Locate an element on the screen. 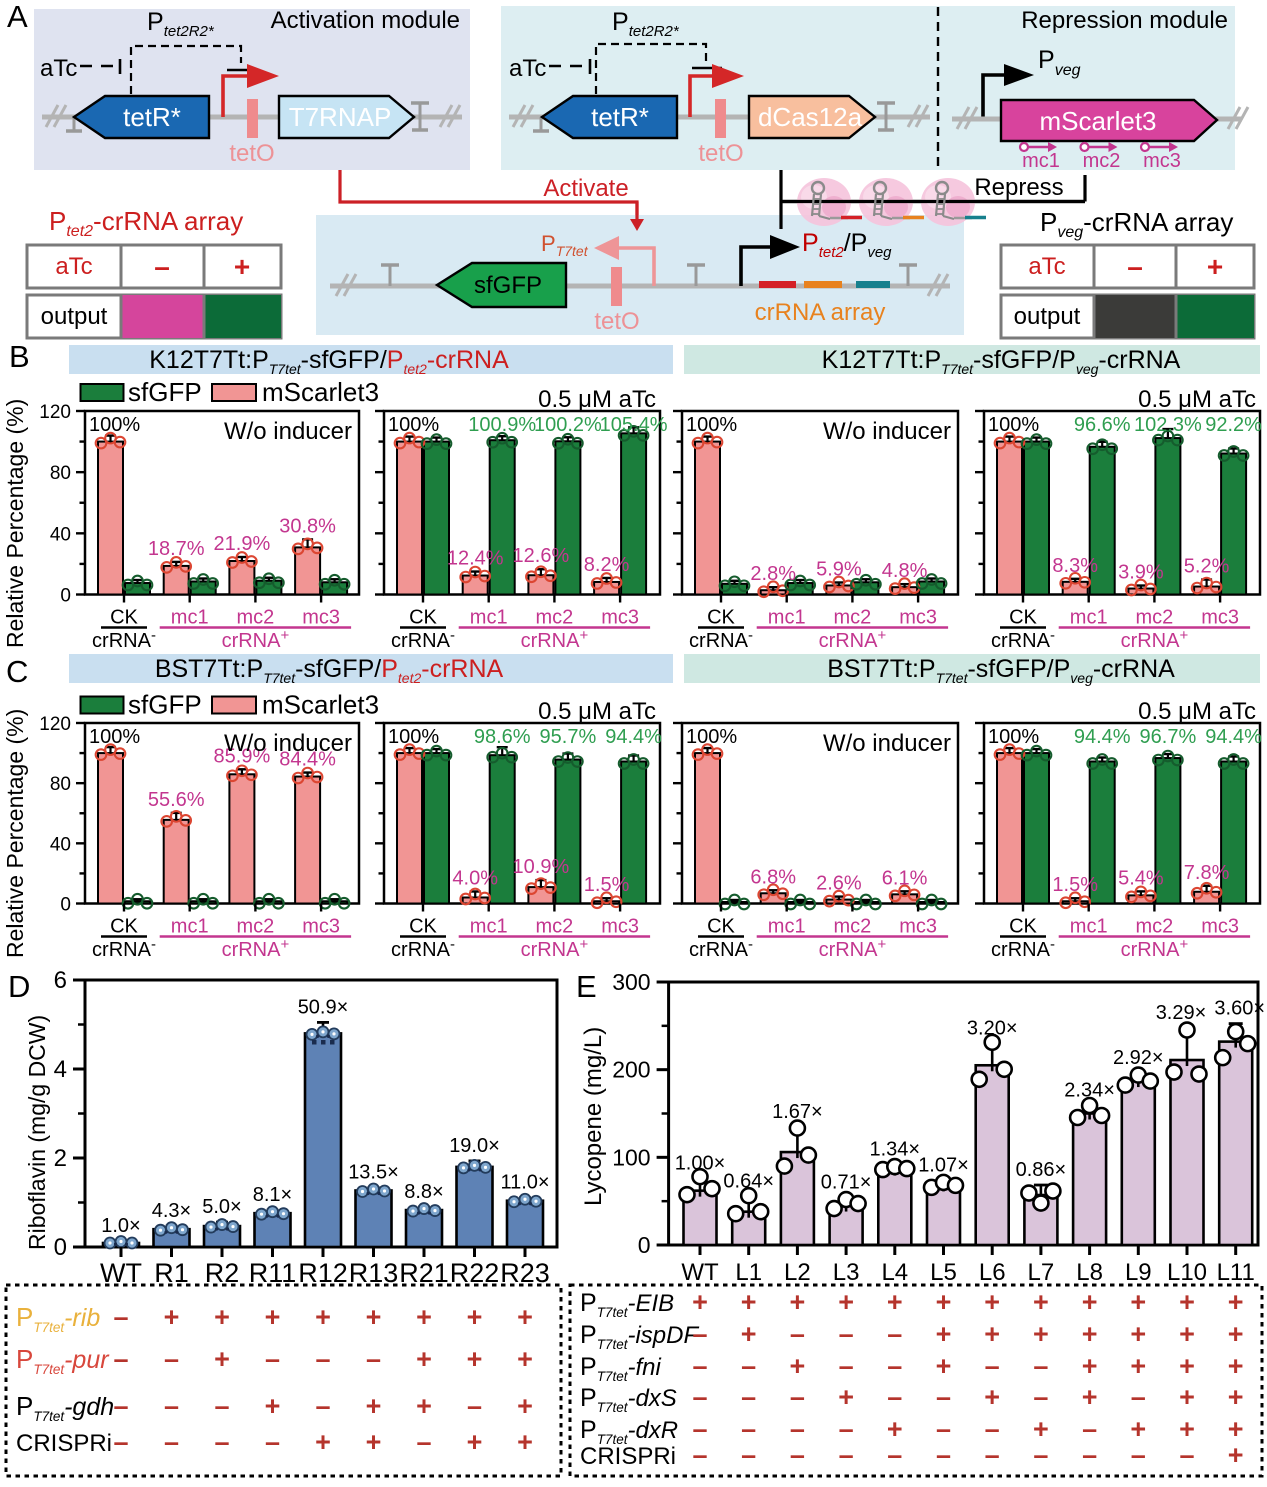  svg-text: R21 is located at coordinates (424, 1273).